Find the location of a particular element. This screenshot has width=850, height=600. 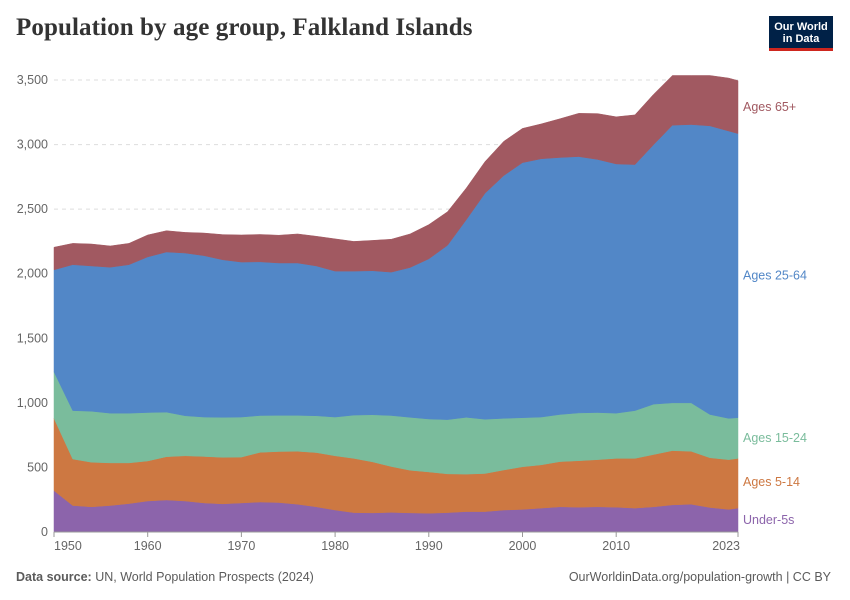

x-tick-label: 2010 is located at coordinates (616, 546).